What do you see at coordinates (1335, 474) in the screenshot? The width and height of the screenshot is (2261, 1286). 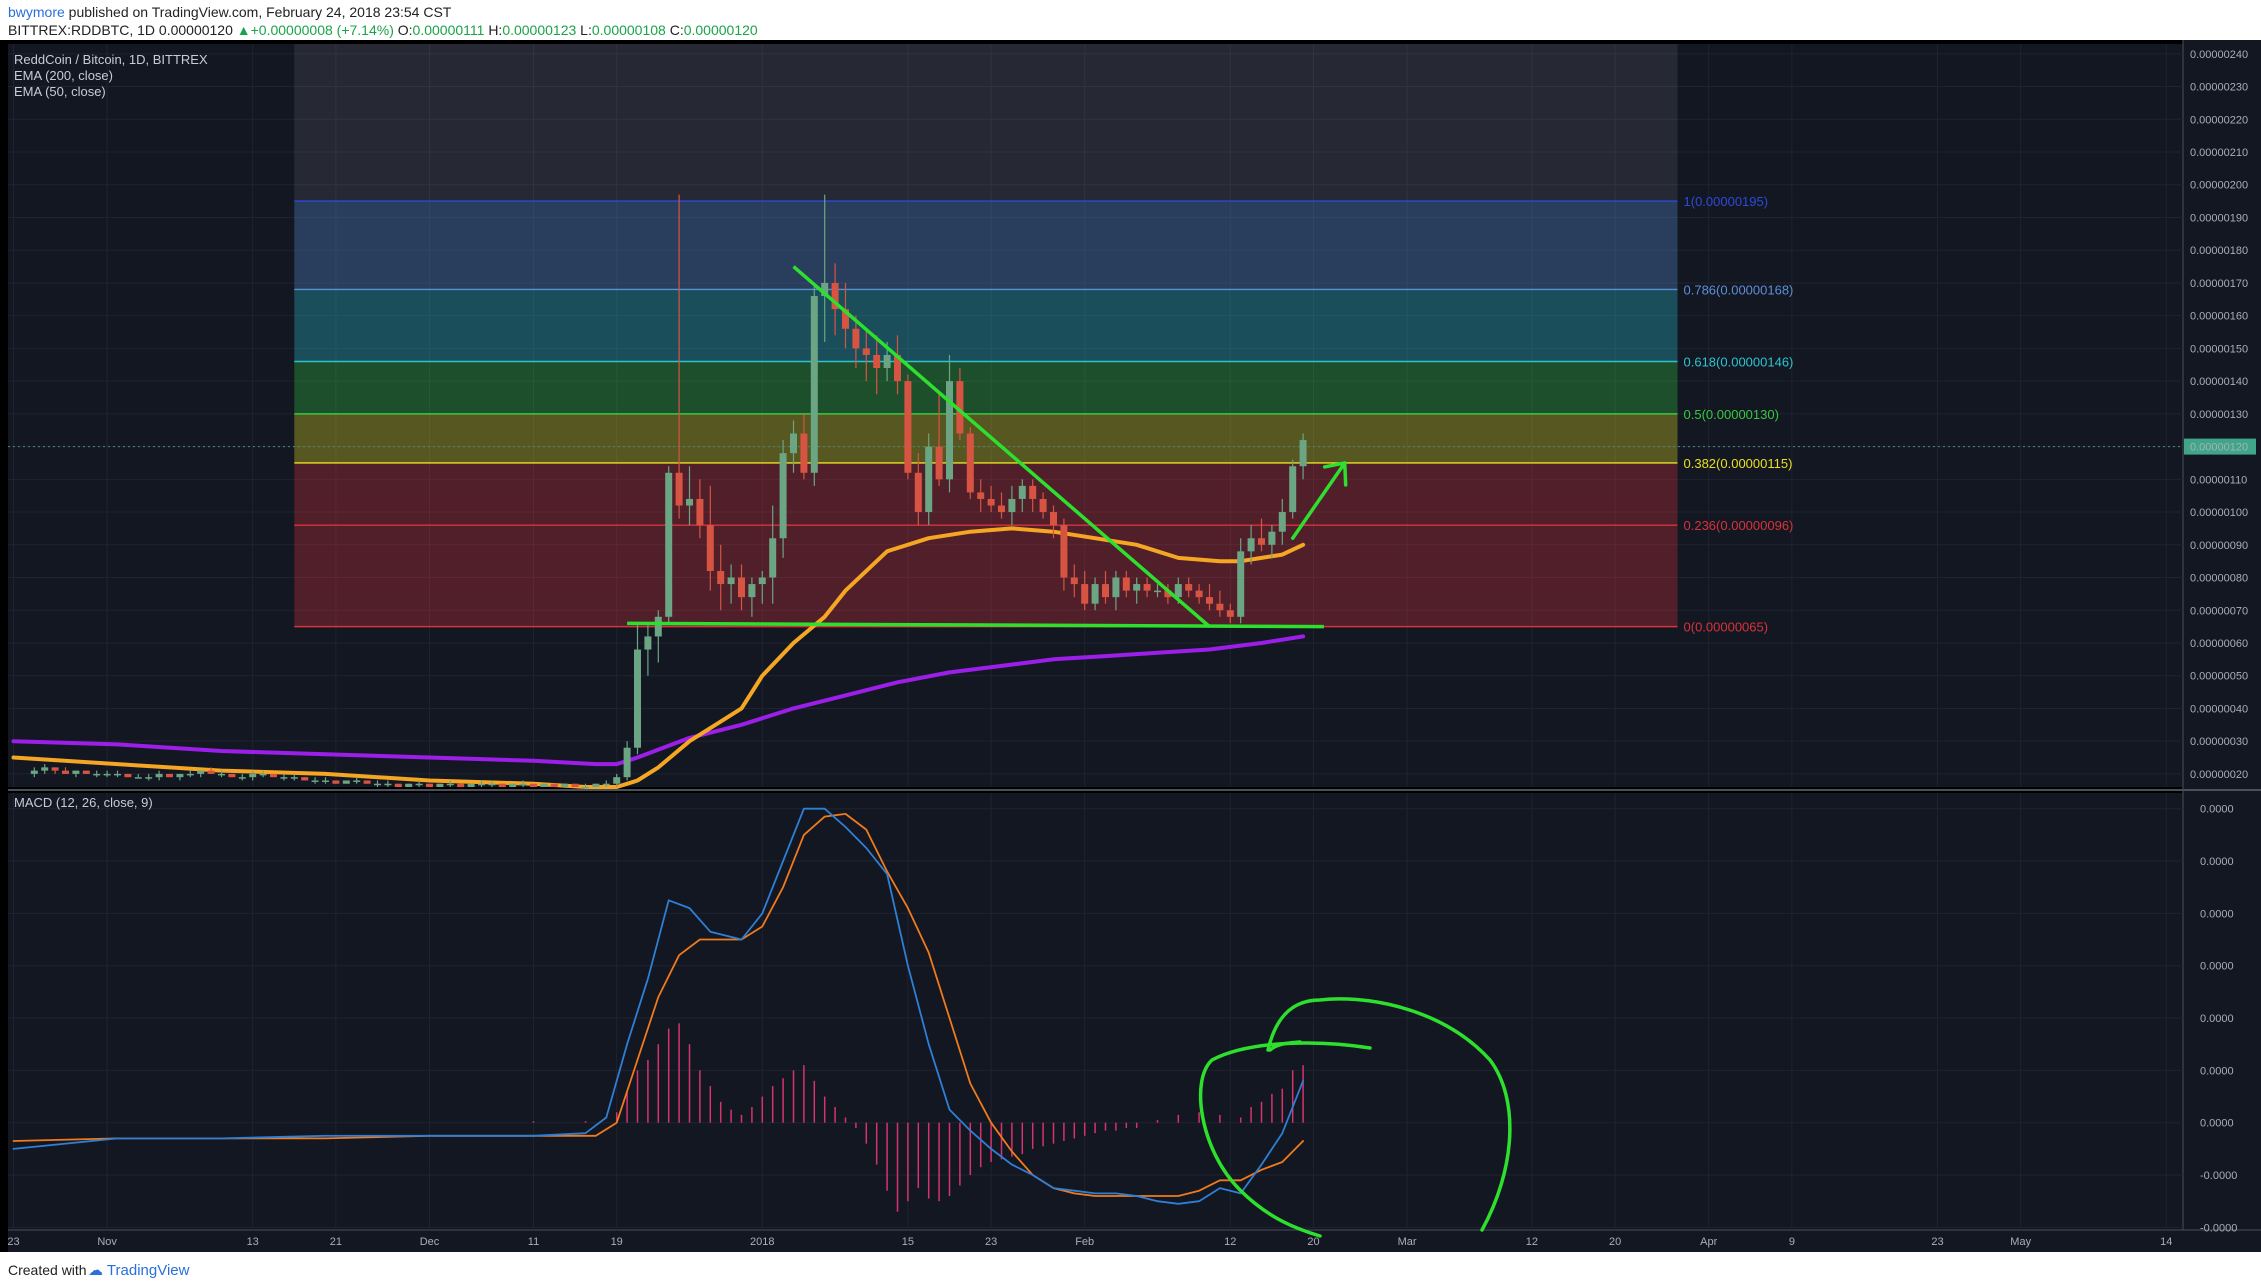 I see `arrow-head-icon` at bounding box center [1335, 474].